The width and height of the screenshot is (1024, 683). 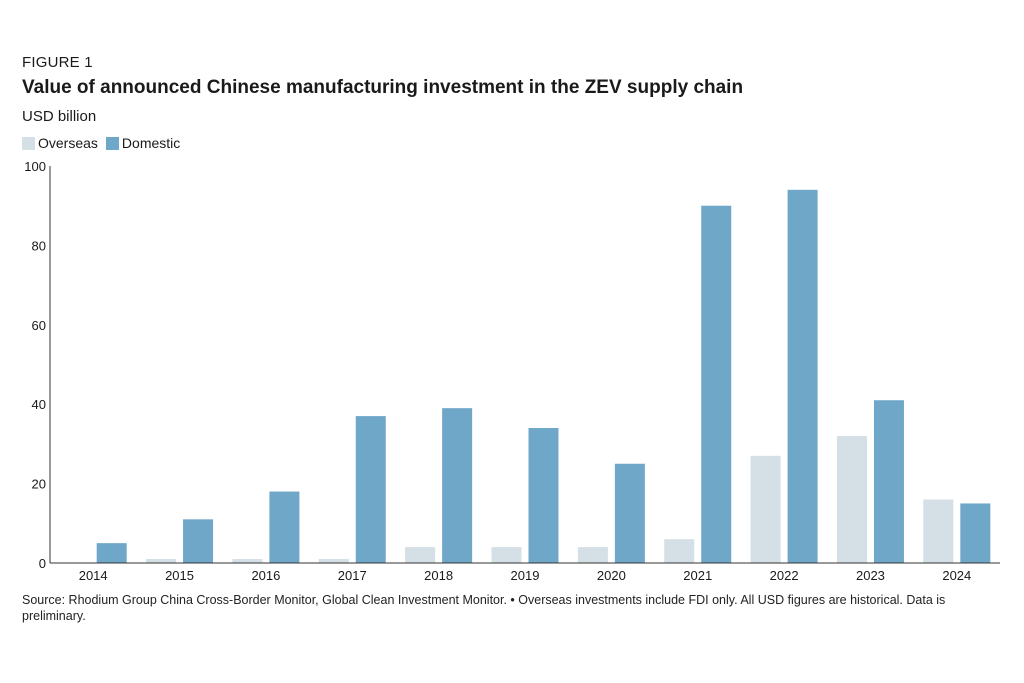 I want to click on figure-label: FIGURE 1, so click(x=57, y=62).